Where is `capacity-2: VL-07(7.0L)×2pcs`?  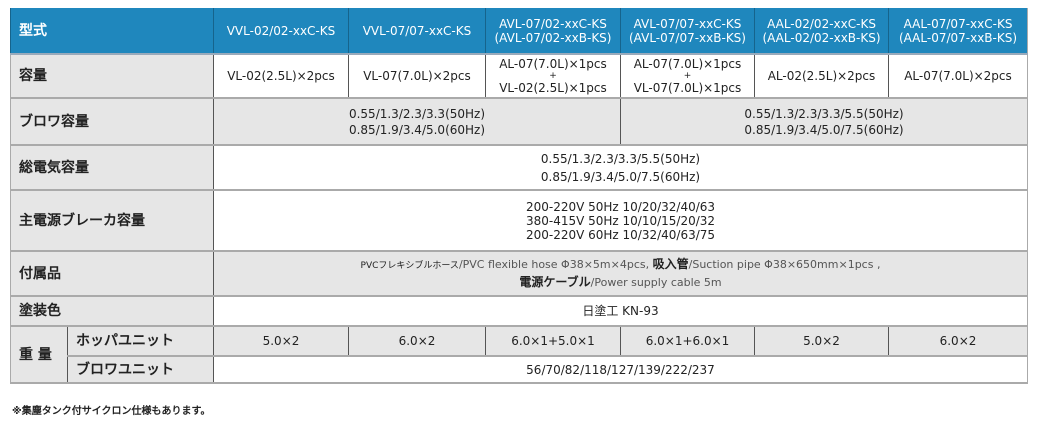 capacity-2: VL-07(7.0L)×2pcs is located at coordinates (417, 76).